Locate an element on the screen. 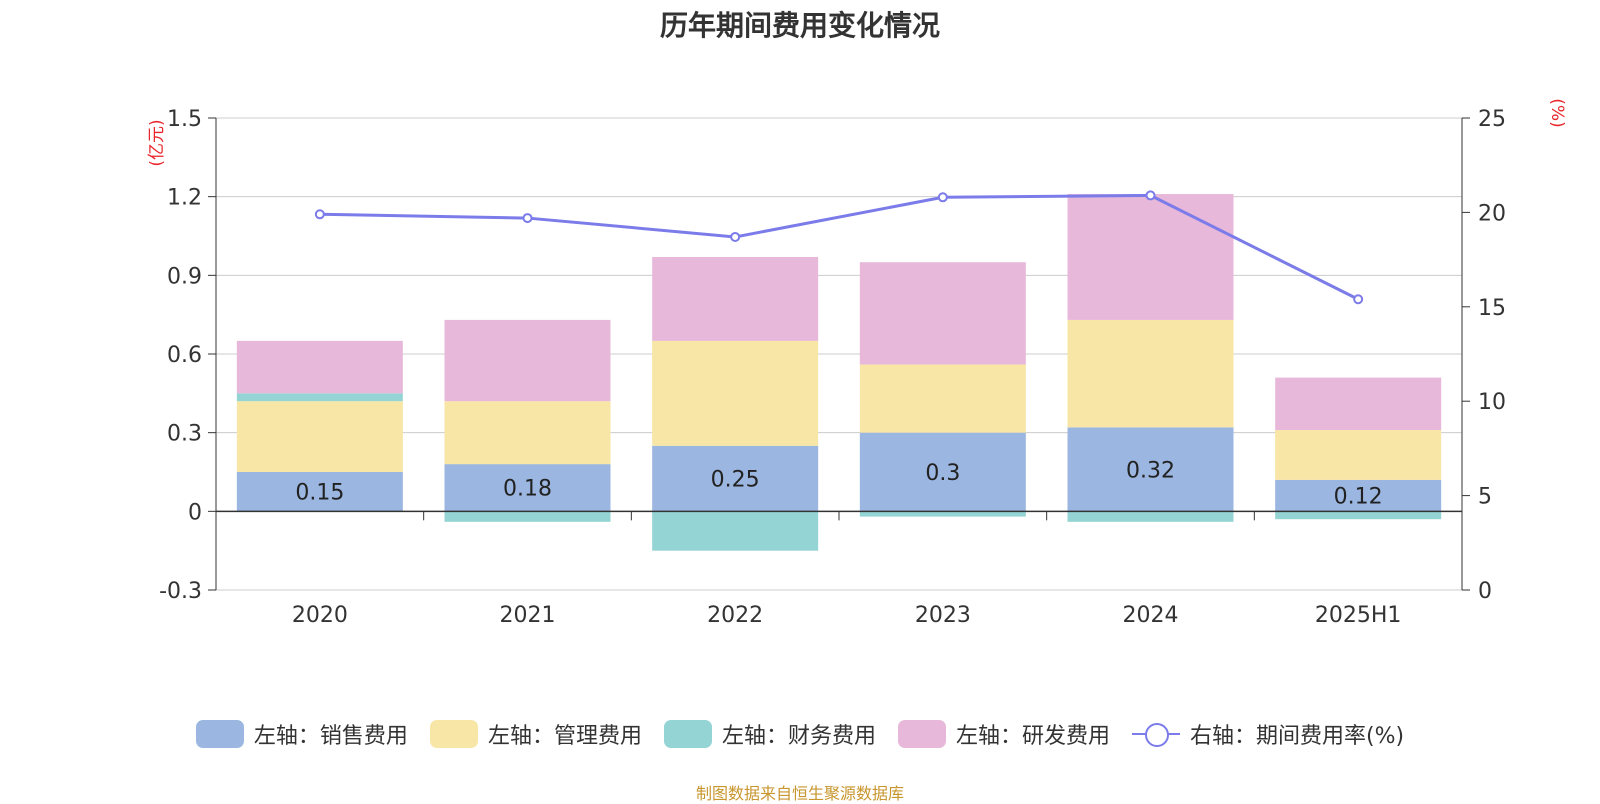  x-axis-tick-label: 2024 is located at coordinates (1151, 615).